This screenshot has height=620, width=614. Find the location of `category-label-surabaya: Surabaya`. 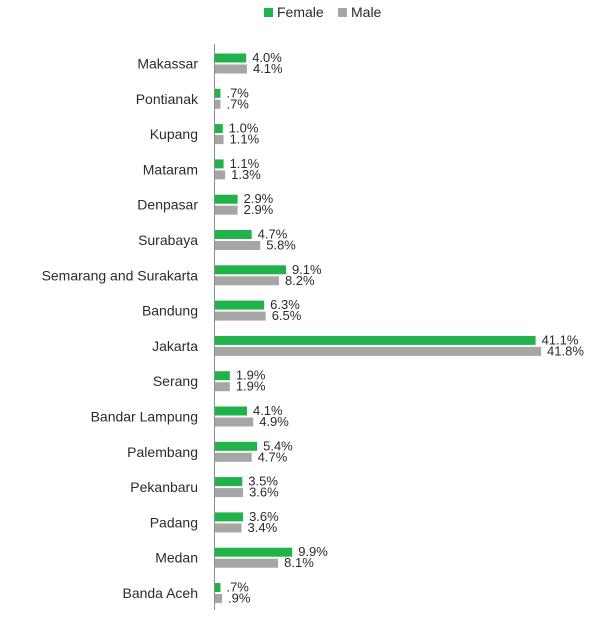

category-label-surabaya: Surabaya is located at coordinates (168, 240).